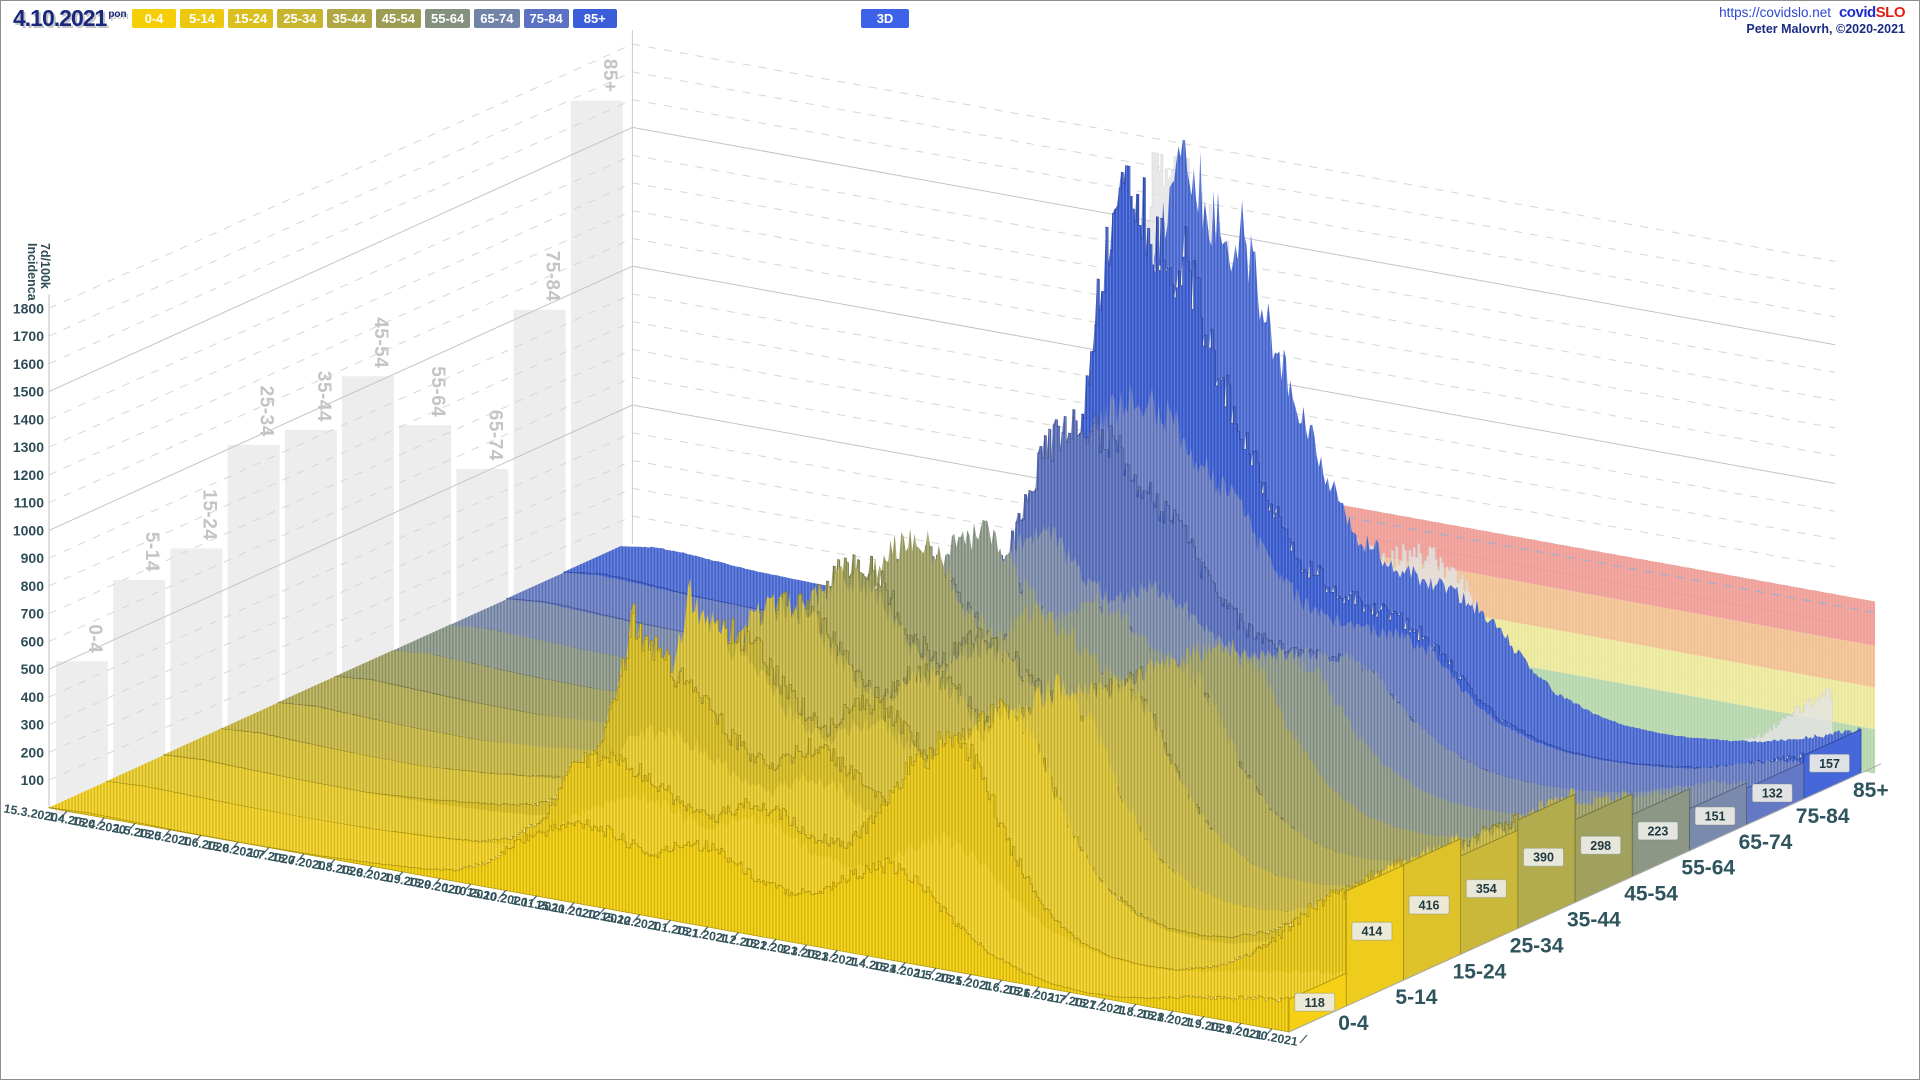 The height and width of the screenshot is (1080, 1920). What do you see at coordinates (1871, 790) in the screenshot?
I see `age-axis-label-85+: 85+` at bounding box center [1871, 790].